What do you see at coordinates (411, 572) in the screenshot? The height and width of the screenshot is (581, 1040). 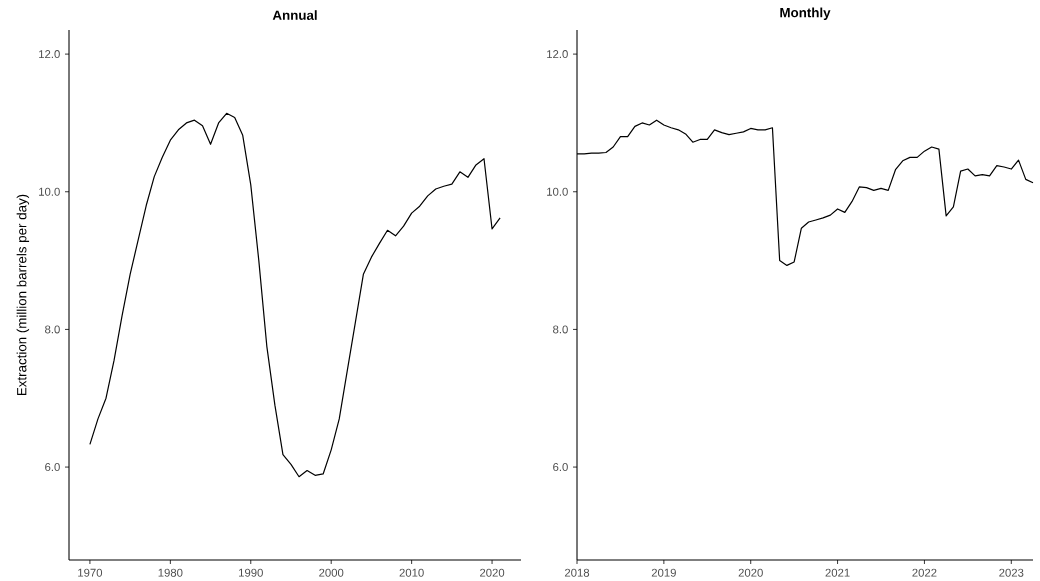 I see `x-tick-label: 2010` at bounding box center [411, 572].